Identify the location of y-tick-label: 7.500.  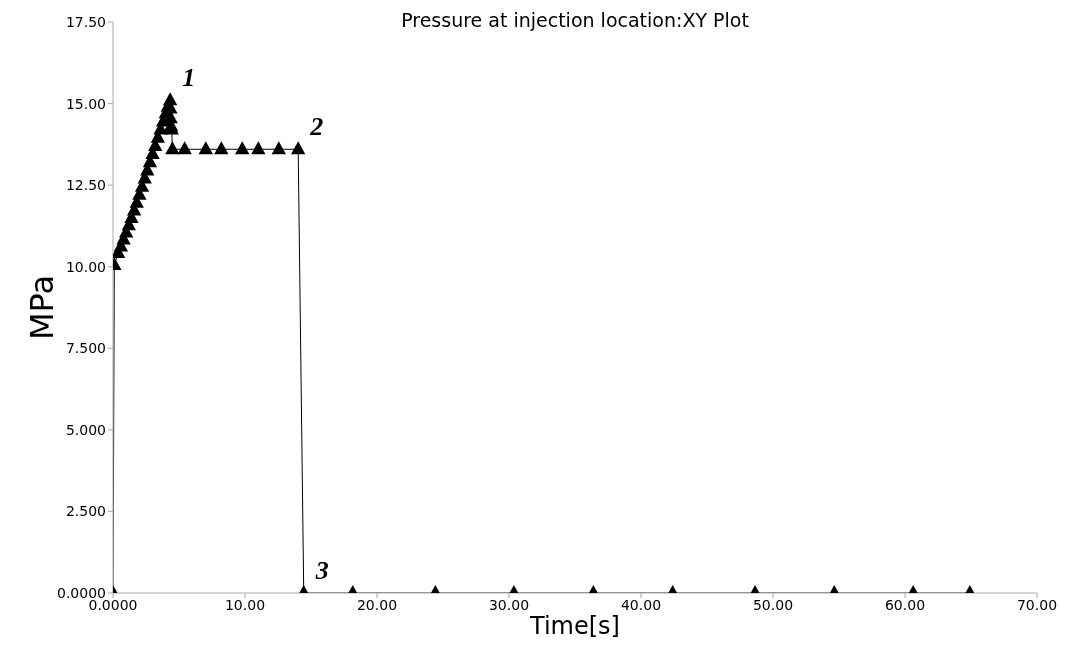
(85, 348).